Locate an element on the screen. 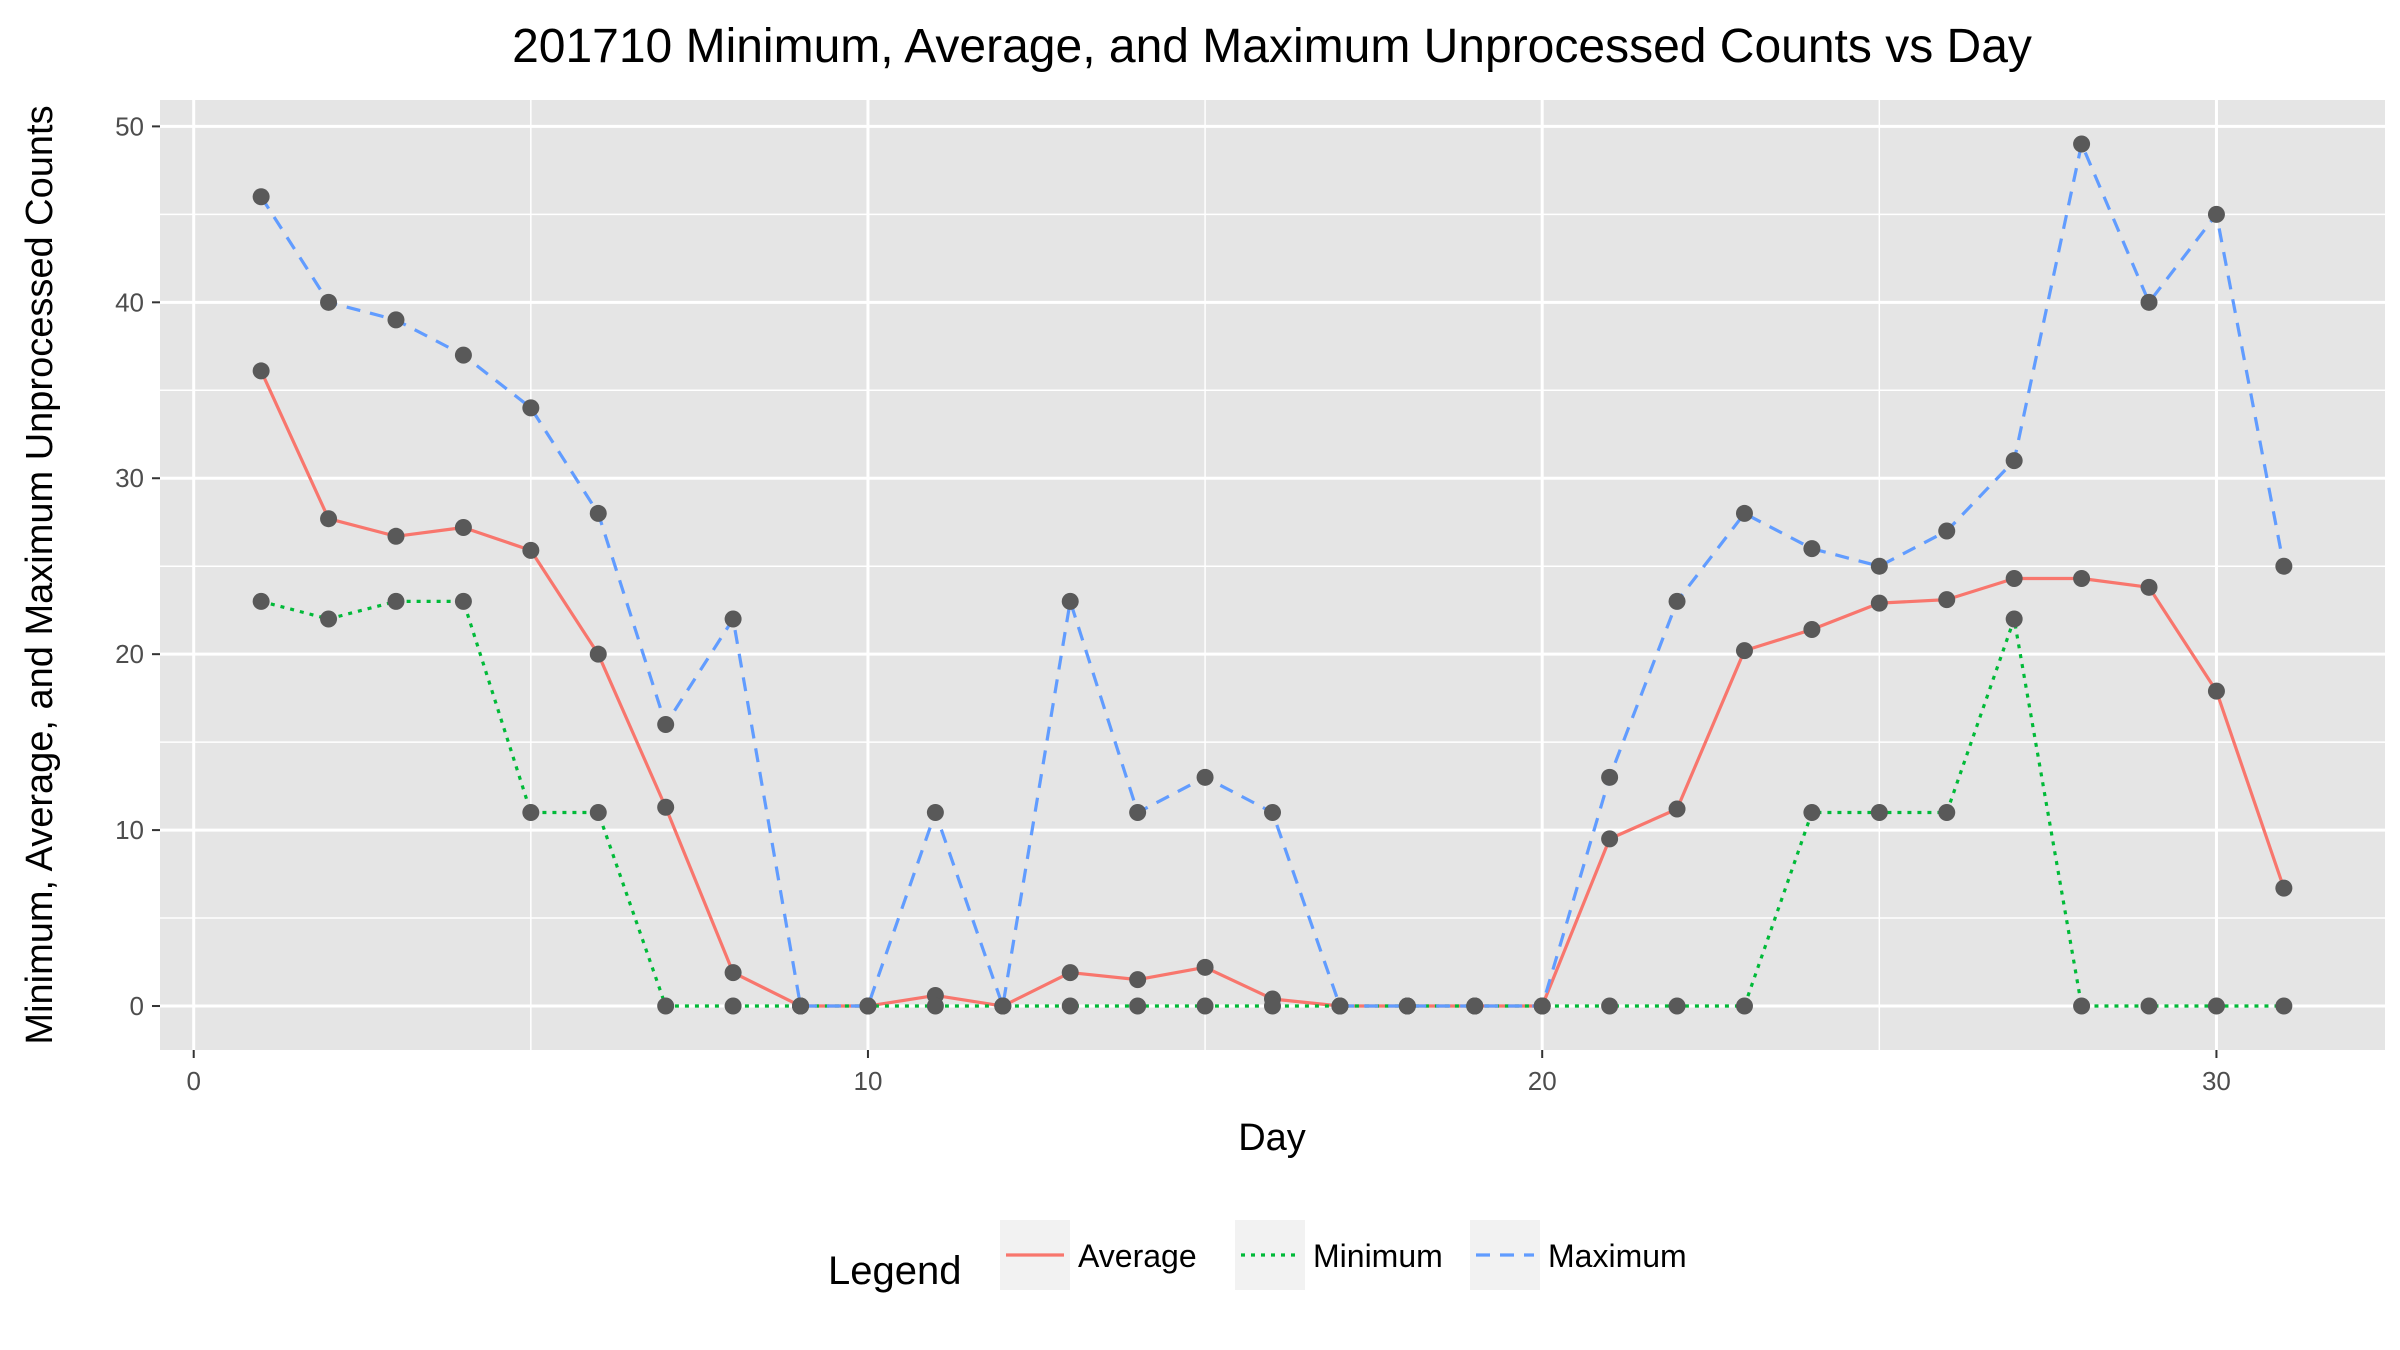  y-axis: 0 10 20 30 40 50 is located at coordinates (137, 566).